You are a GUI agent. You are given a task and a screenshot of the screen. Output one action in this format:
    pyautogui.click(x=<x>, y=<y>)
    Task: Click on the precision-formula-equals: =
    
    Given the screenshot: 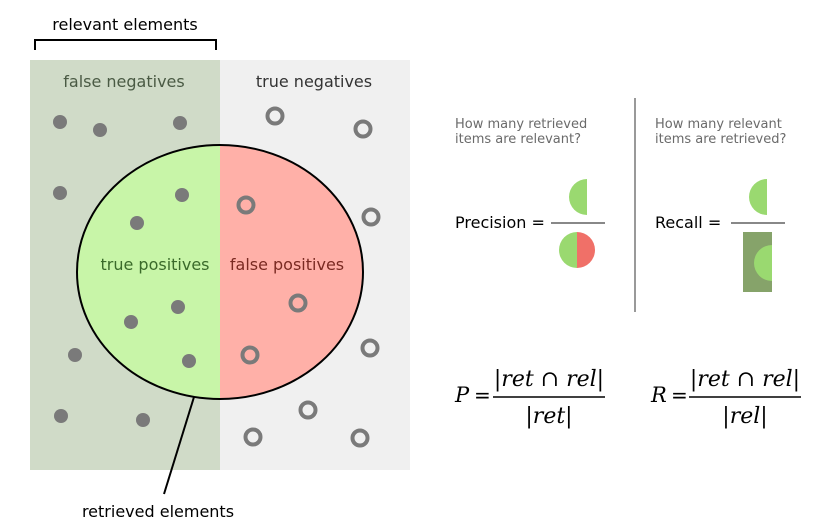 What is the action you would take?
    pyautogui.click(x=482, y=395)
    